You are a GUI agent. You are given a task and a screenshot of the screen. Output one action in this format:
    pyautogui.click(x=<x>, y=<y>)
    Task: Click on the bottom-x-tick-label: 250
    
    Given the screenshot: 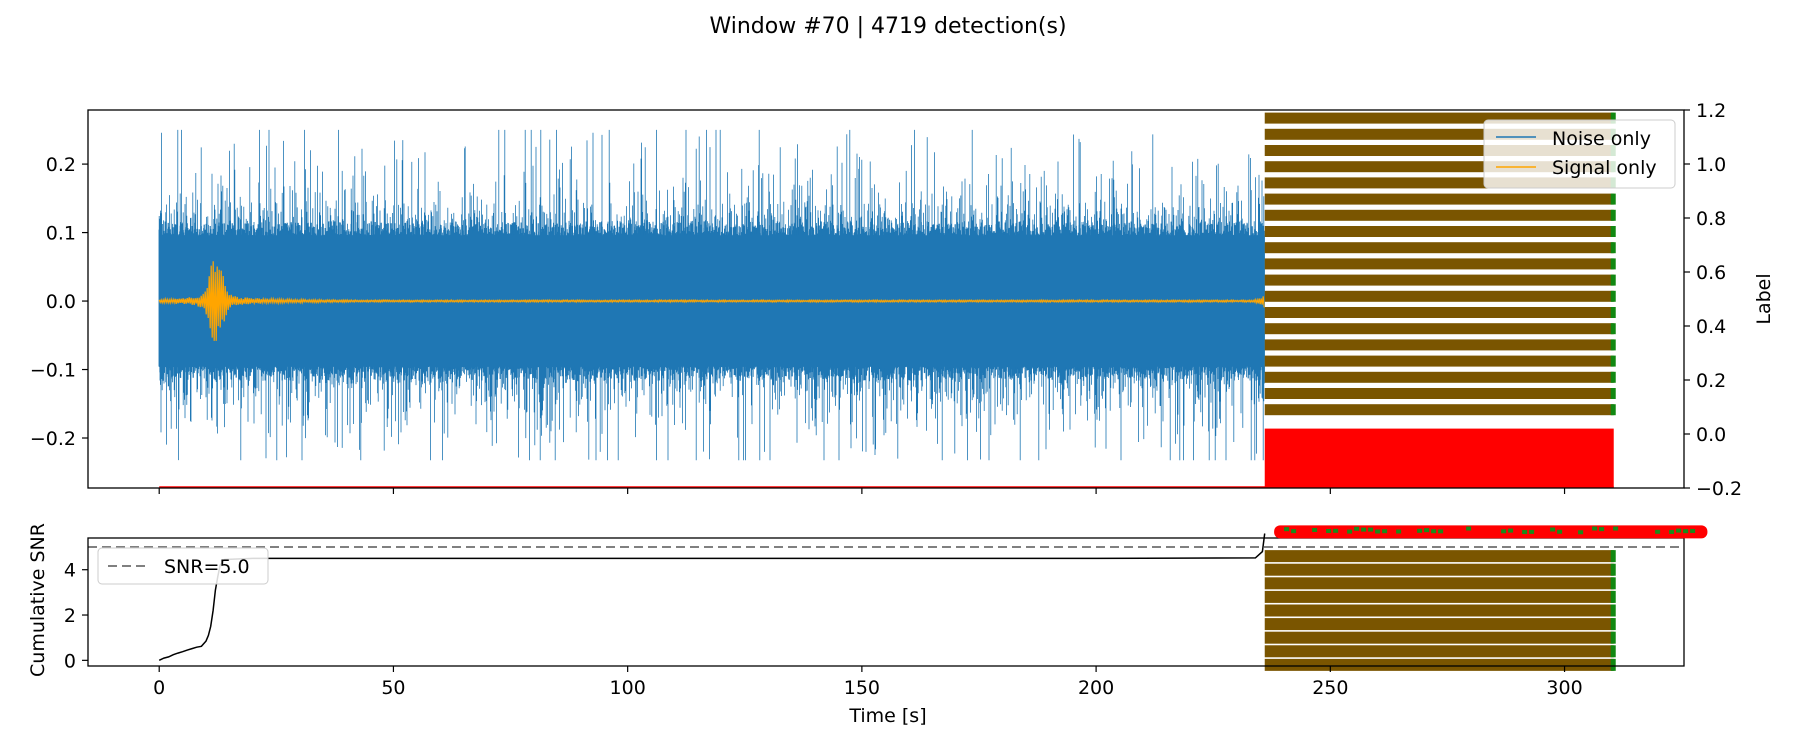 What is the action you would take?
    pyautogui.click(x=1330, y=688)
    